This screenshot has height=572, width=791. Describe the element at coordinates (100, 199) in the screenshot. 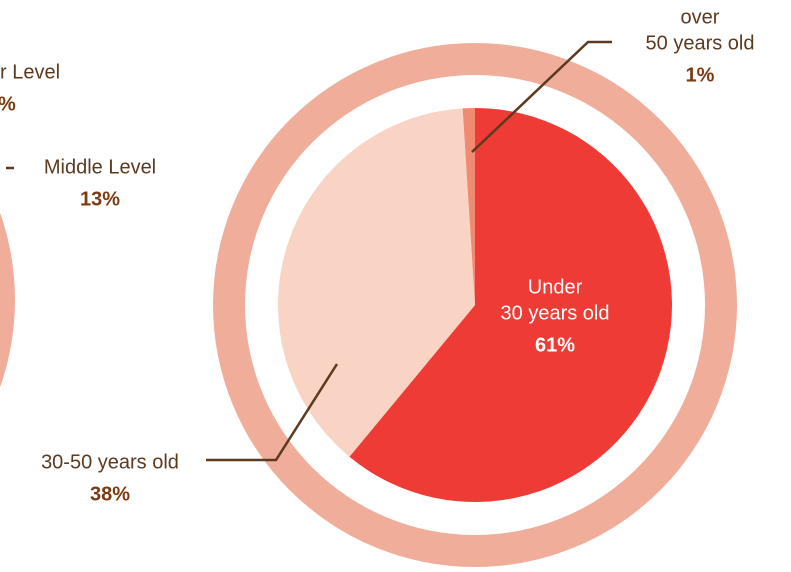

I see `annotation-value: 13%` at that location.